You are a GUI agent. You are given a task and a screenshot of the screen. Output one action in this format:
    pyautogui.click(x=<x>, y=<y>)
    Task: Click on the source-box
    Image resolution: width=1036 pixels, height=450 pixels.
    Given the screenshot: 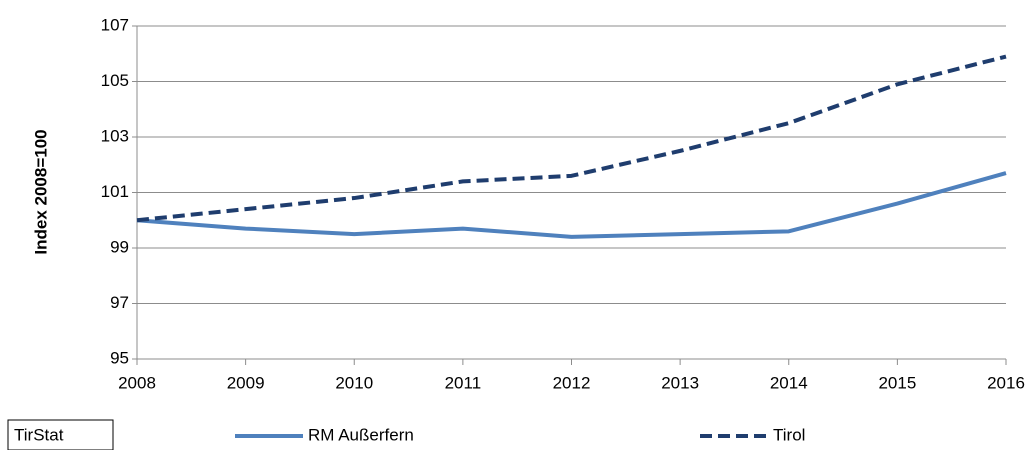 What is the action you would take?
    pyautogui.click(x=60, y=434)
    